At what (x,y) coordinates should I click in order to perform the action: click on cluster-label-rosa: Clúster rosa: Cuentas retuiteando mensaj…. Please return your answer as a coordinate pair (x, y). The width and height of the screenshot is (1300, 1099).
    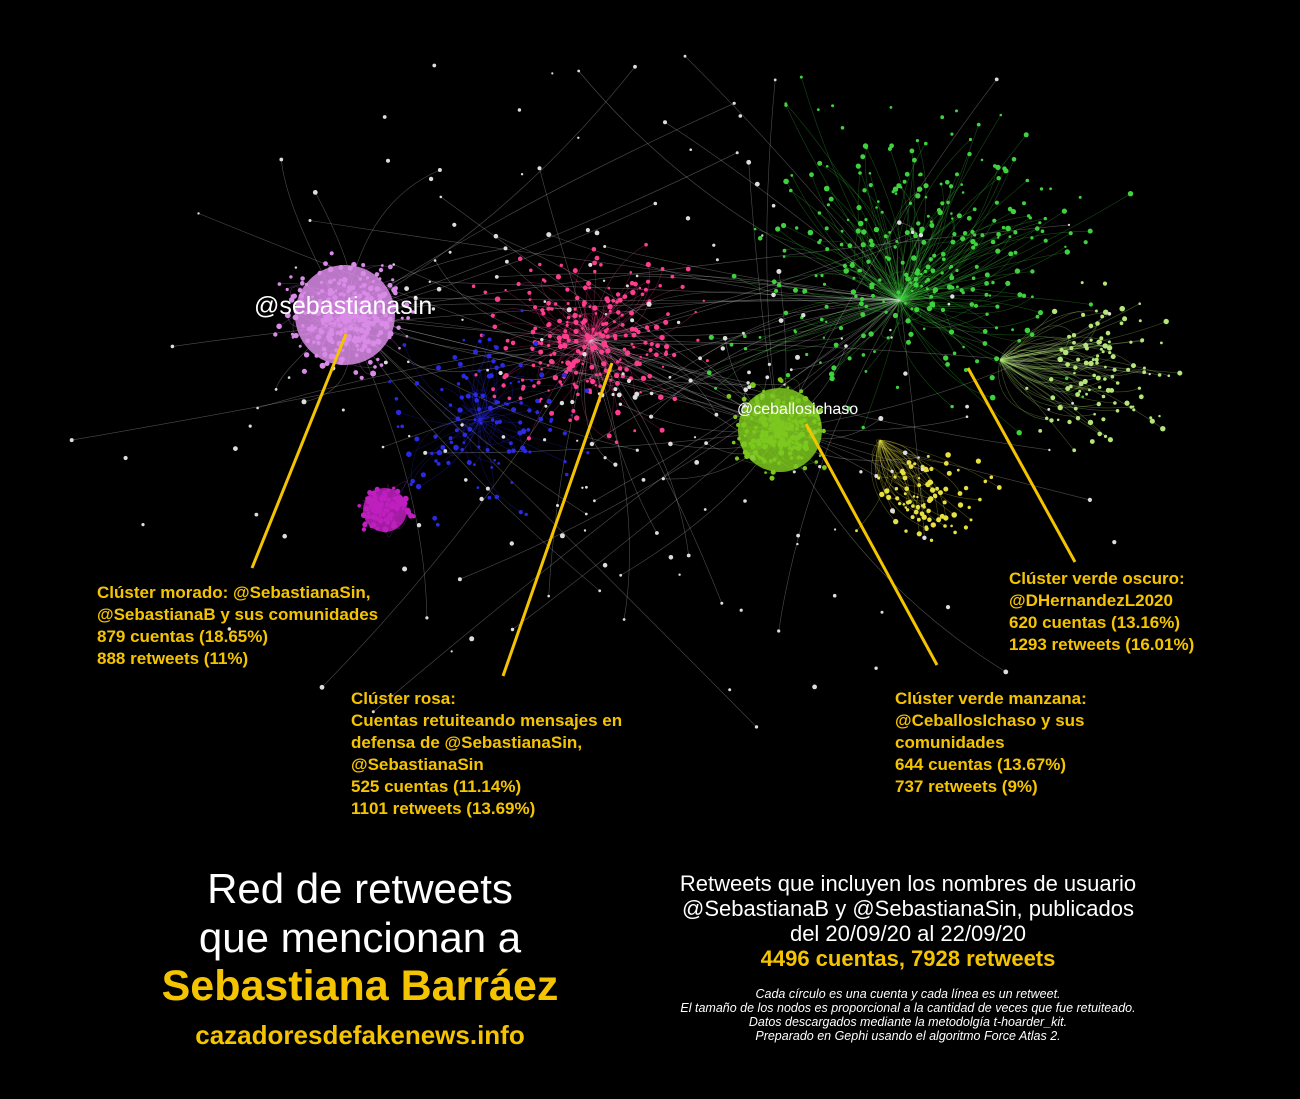
    Looking at the image, I should click on (486, 754).